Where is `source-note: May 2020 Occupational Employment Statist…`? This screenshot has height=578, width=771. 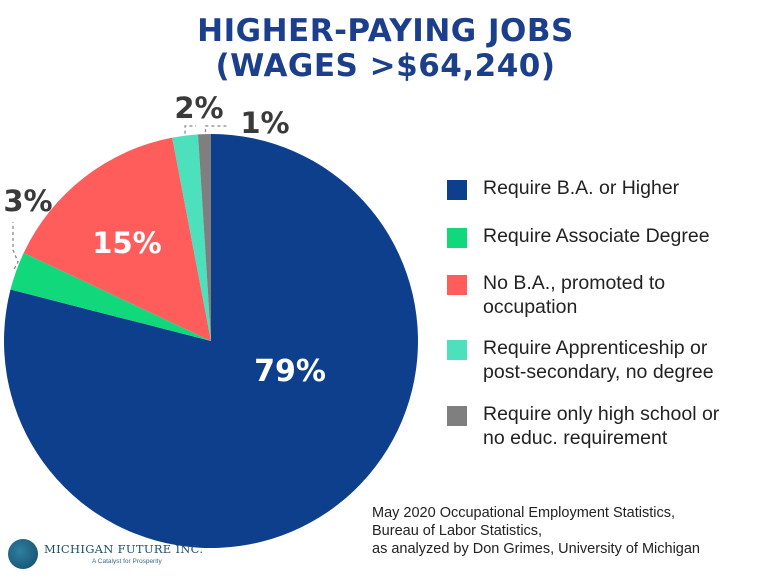
source-note: May 2020 Occupational Employment Statist… is located at coordinates (536, 531).